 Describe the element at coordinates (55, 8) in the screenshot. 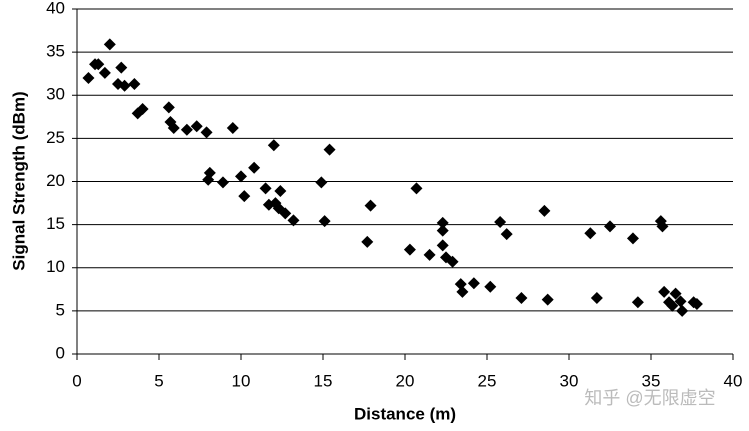

I see `y-tick-label: 40` at that location.